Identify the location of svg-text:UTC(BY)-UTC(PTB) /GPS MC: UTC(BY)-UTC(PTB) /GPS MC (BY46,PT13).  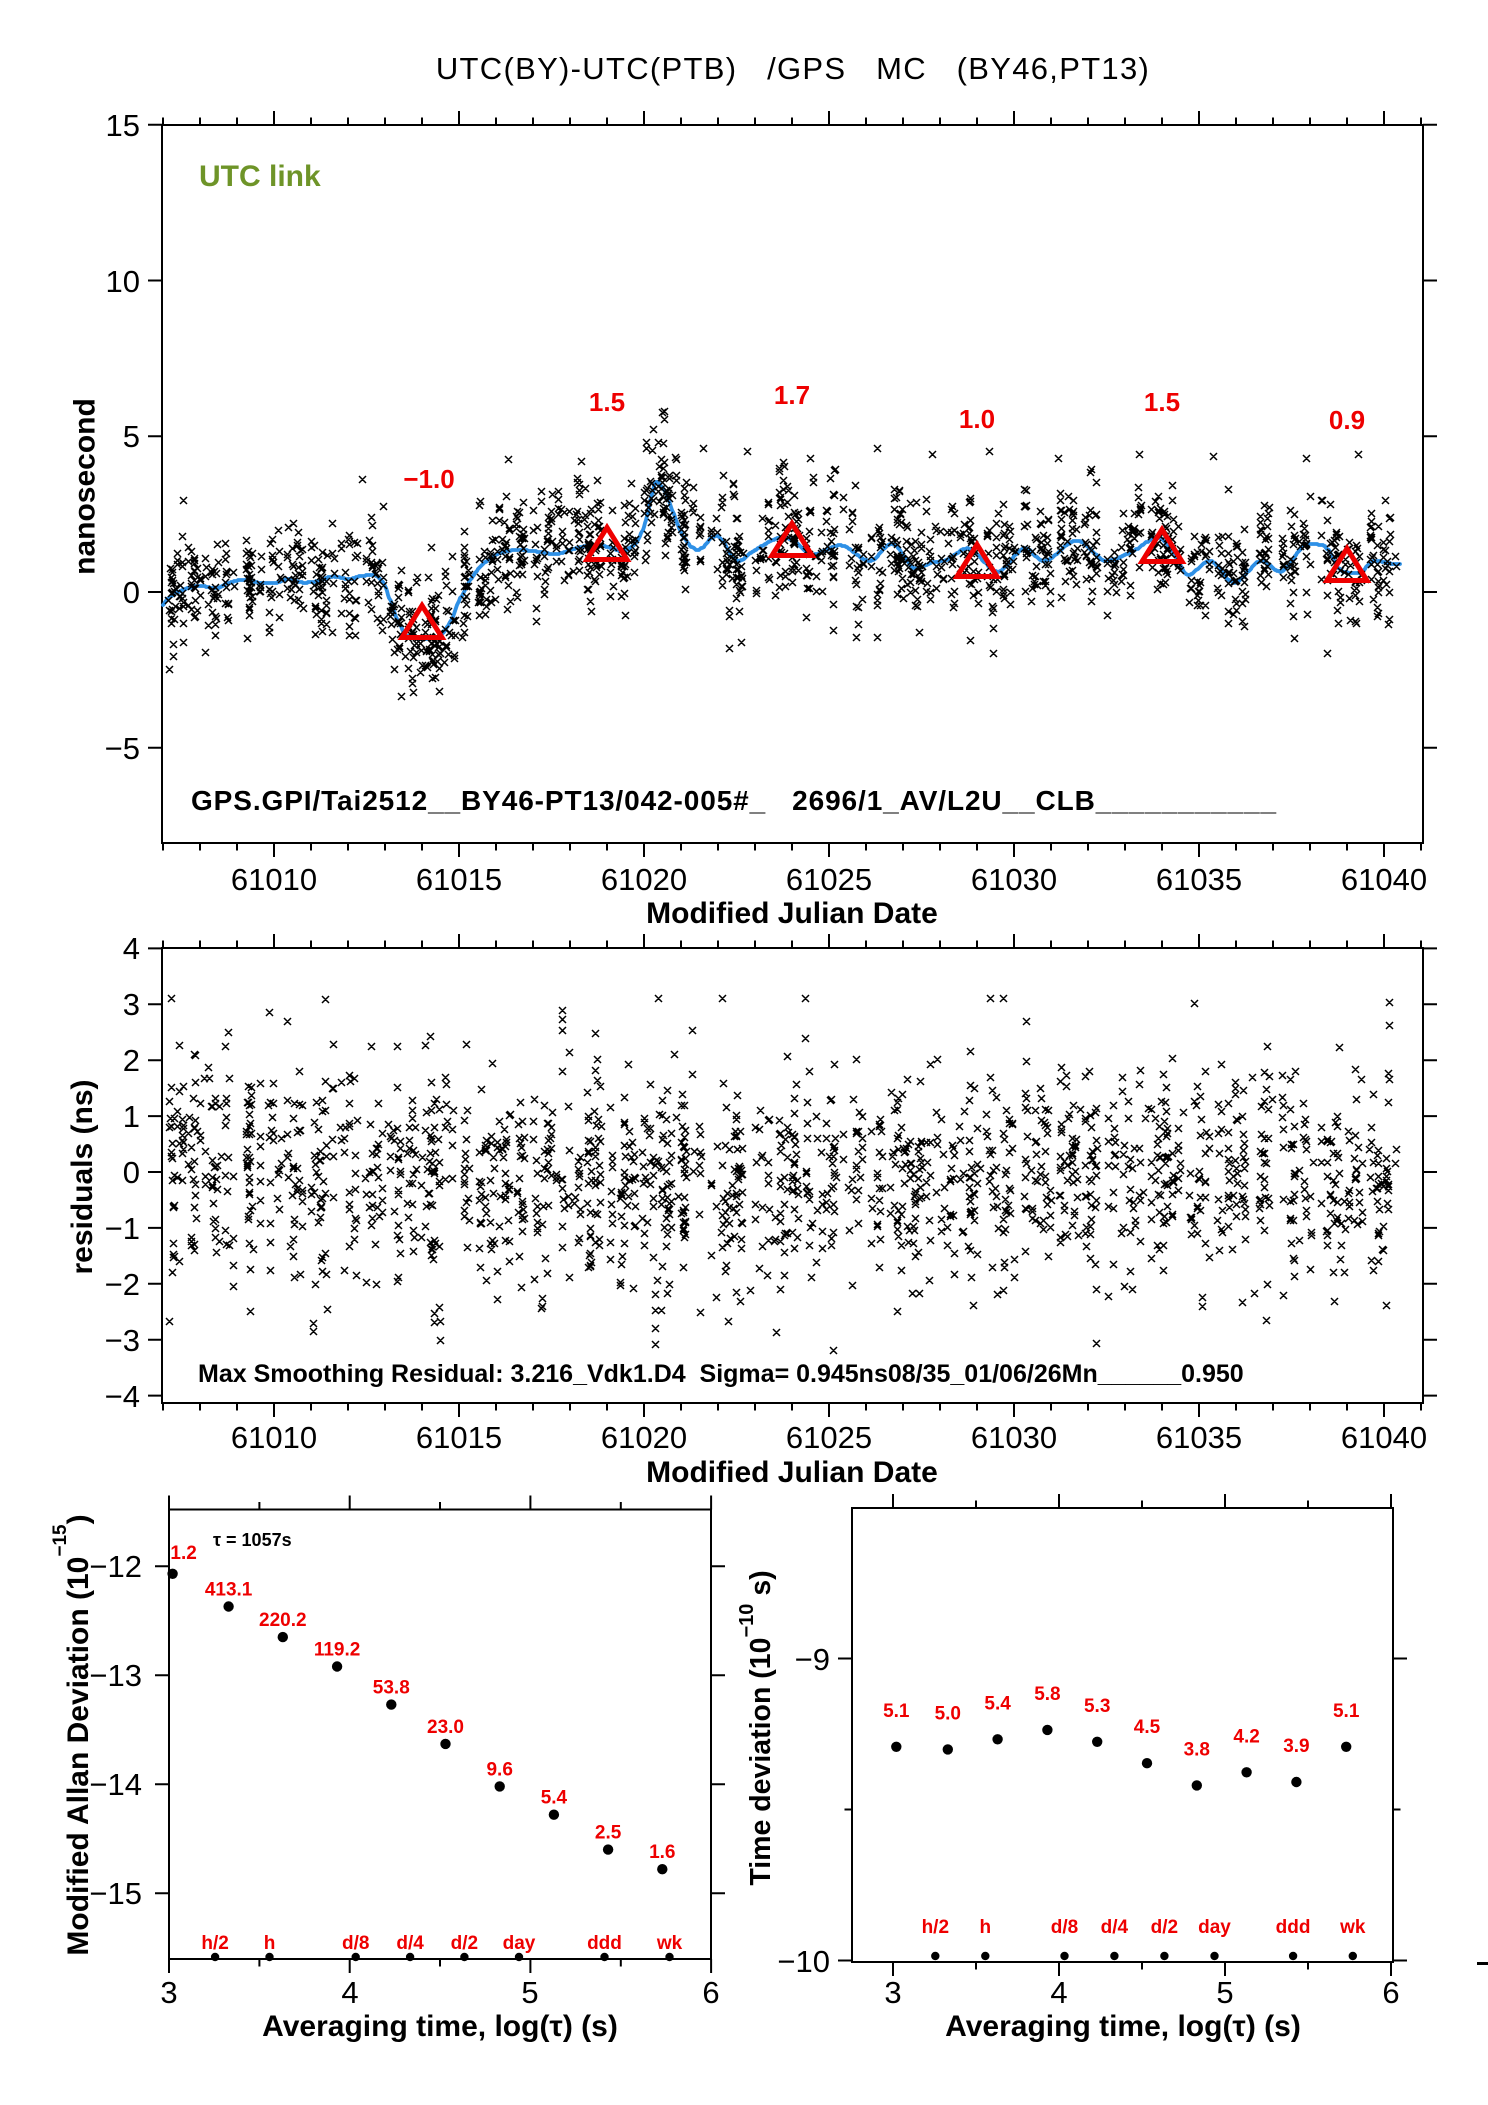
(793, 68).